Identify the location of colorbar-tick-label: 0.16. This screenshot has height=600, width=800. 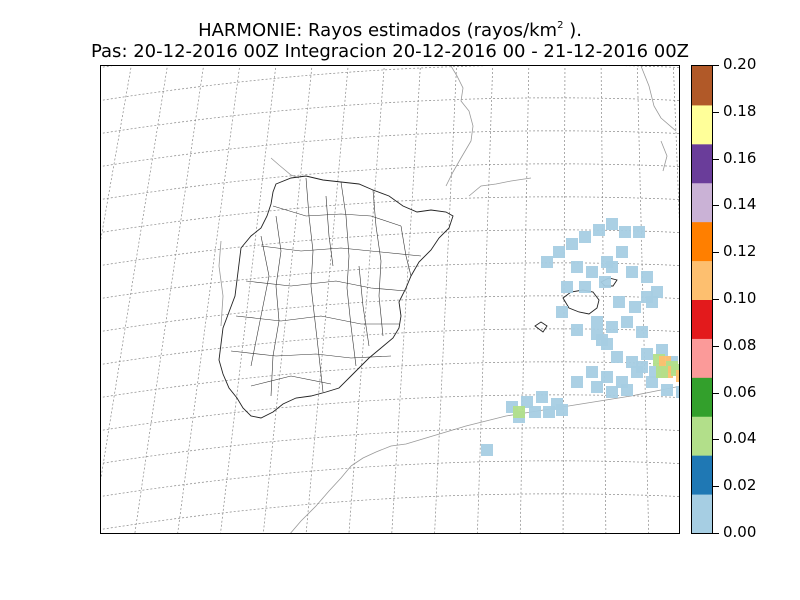
(740, 157).